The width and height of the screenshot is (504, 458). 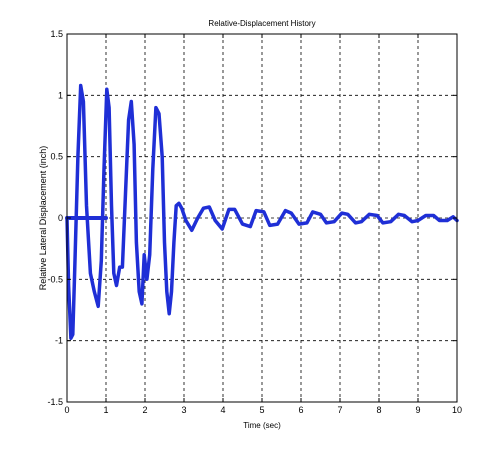 What do you see at coordinates (59, 341) in the screenshot?
I see `y-tick-label: -1` at bounding box center [59, 341].